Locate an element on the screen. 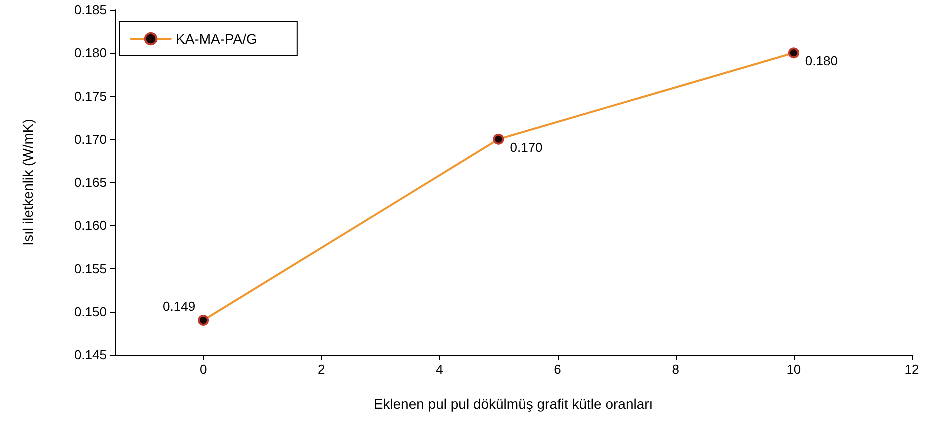 The height and width of the screenshot is (426, 925). y-tick-label: 0.145 is located at coordinates (90, 355).